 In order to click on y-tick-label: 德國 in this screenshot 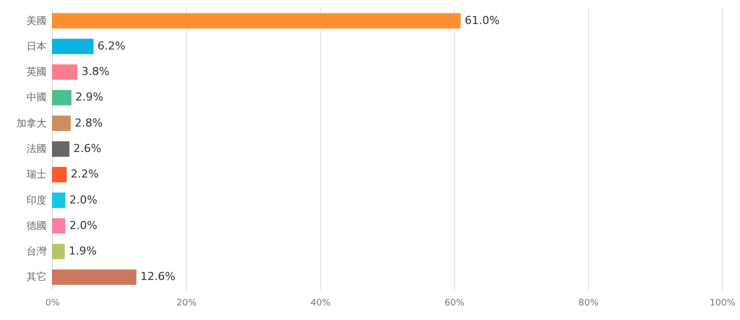, I will do `click(36, 226)`.